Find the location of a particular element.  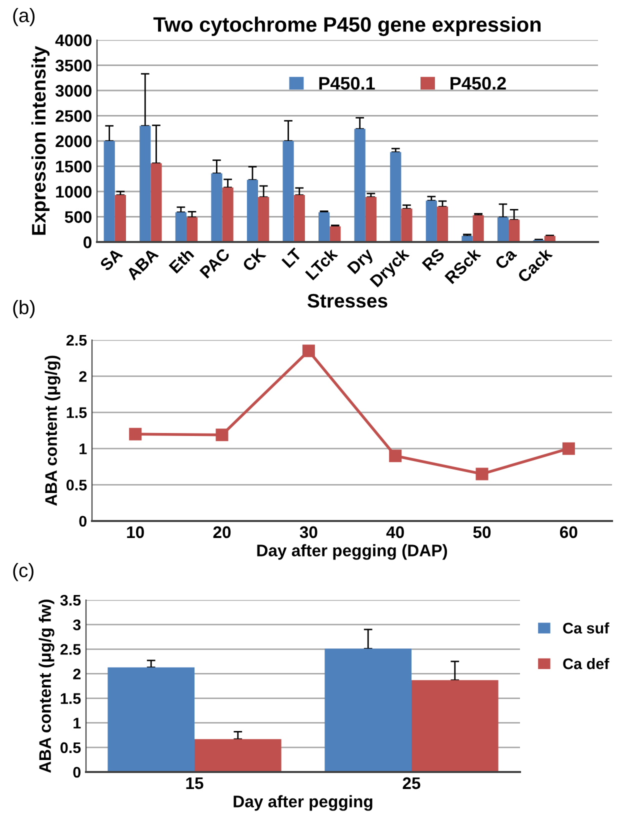

y-axis-title: Expression intensity is located at coordinates (40, 140).